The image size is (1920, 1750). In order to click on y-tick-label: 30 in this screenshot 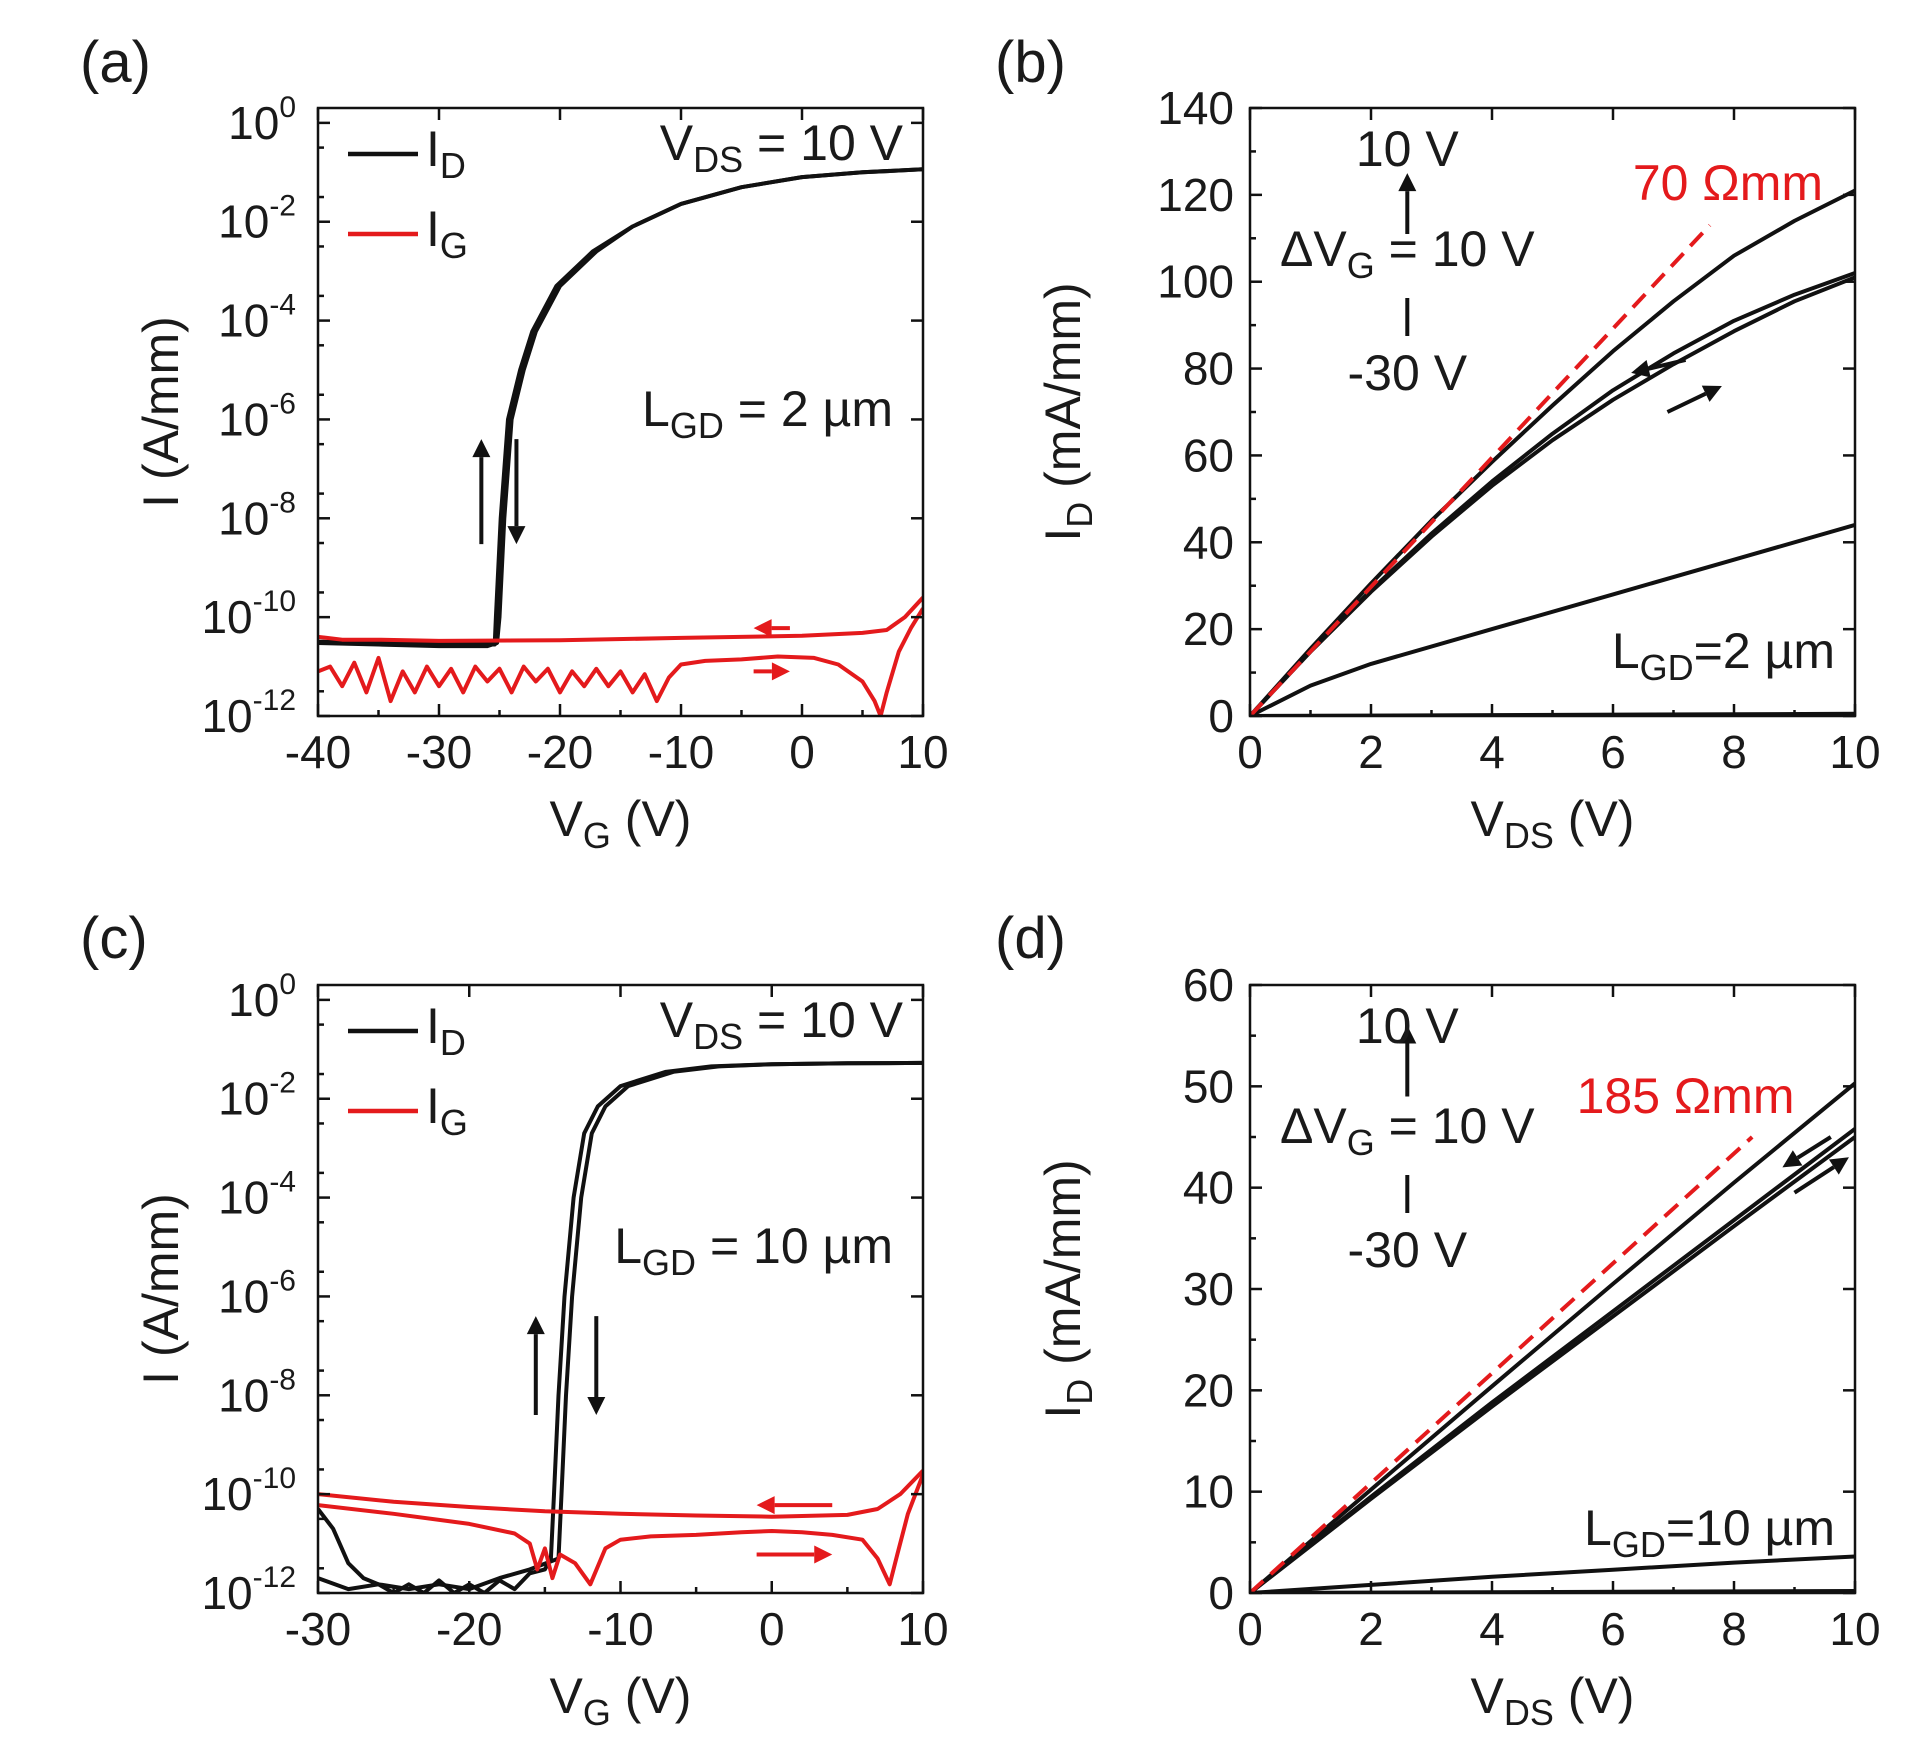, I will do `click(1208, 1289)`.